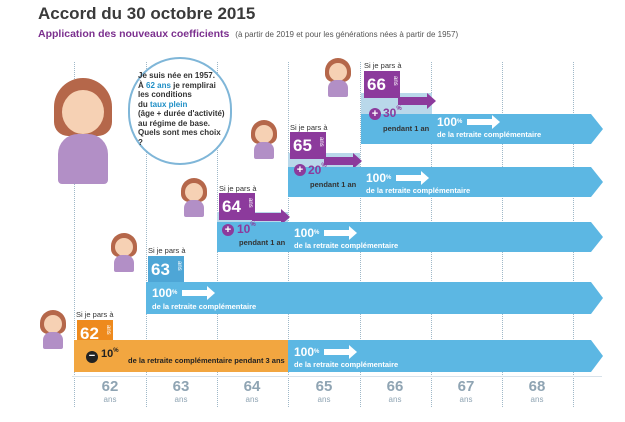  I want to click on page-title: Accord du 30 octobre 2015, so click(147, 13).